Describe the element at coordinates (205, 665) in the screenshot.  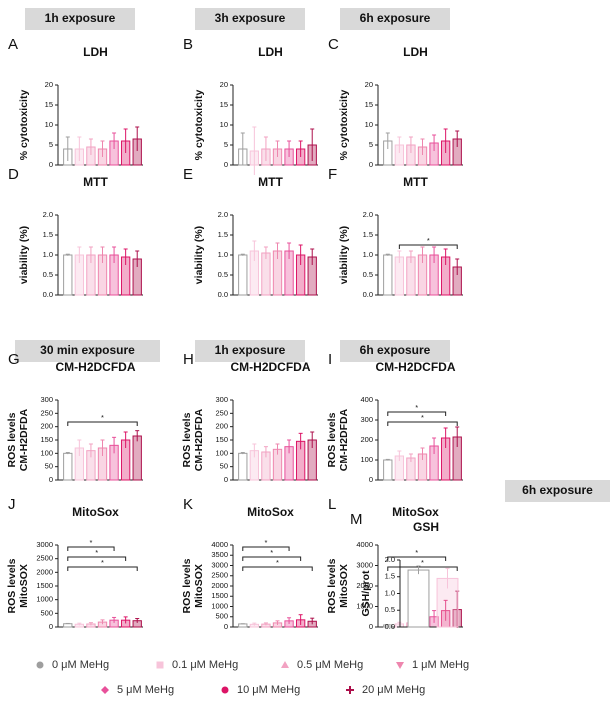
I see `legend-label: 0.1 μM MeHg` at that location.